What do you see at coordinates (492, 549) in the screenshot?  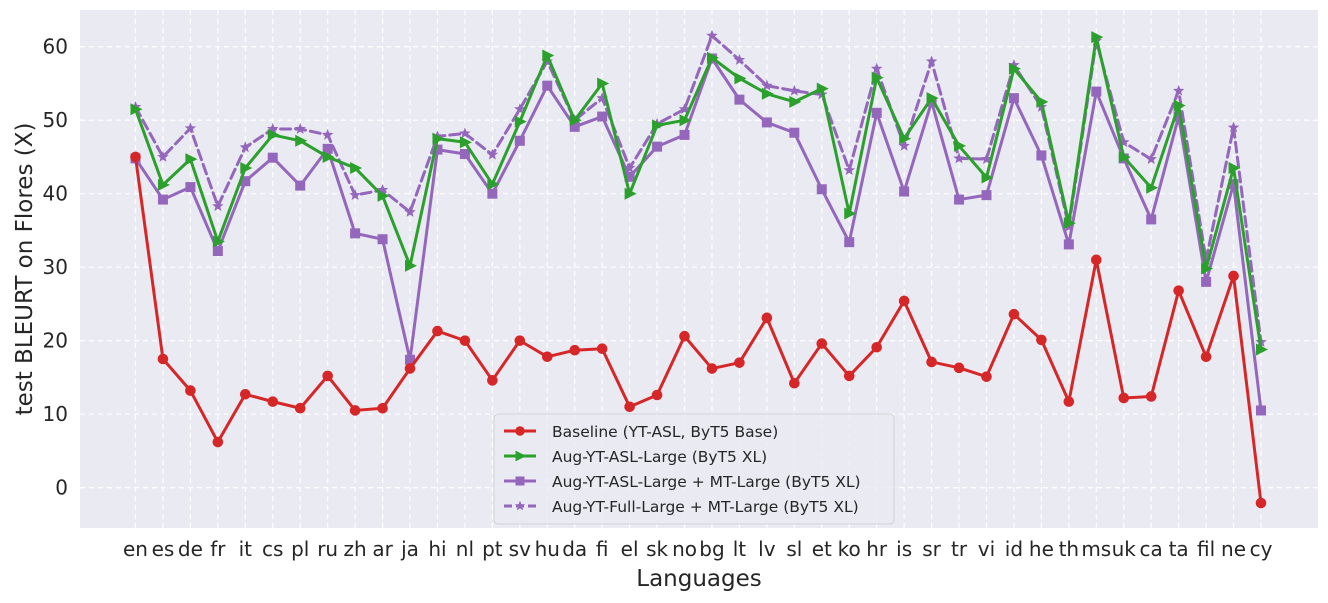 I see `x-tick-label: pt` at bounding box center [492, 549].